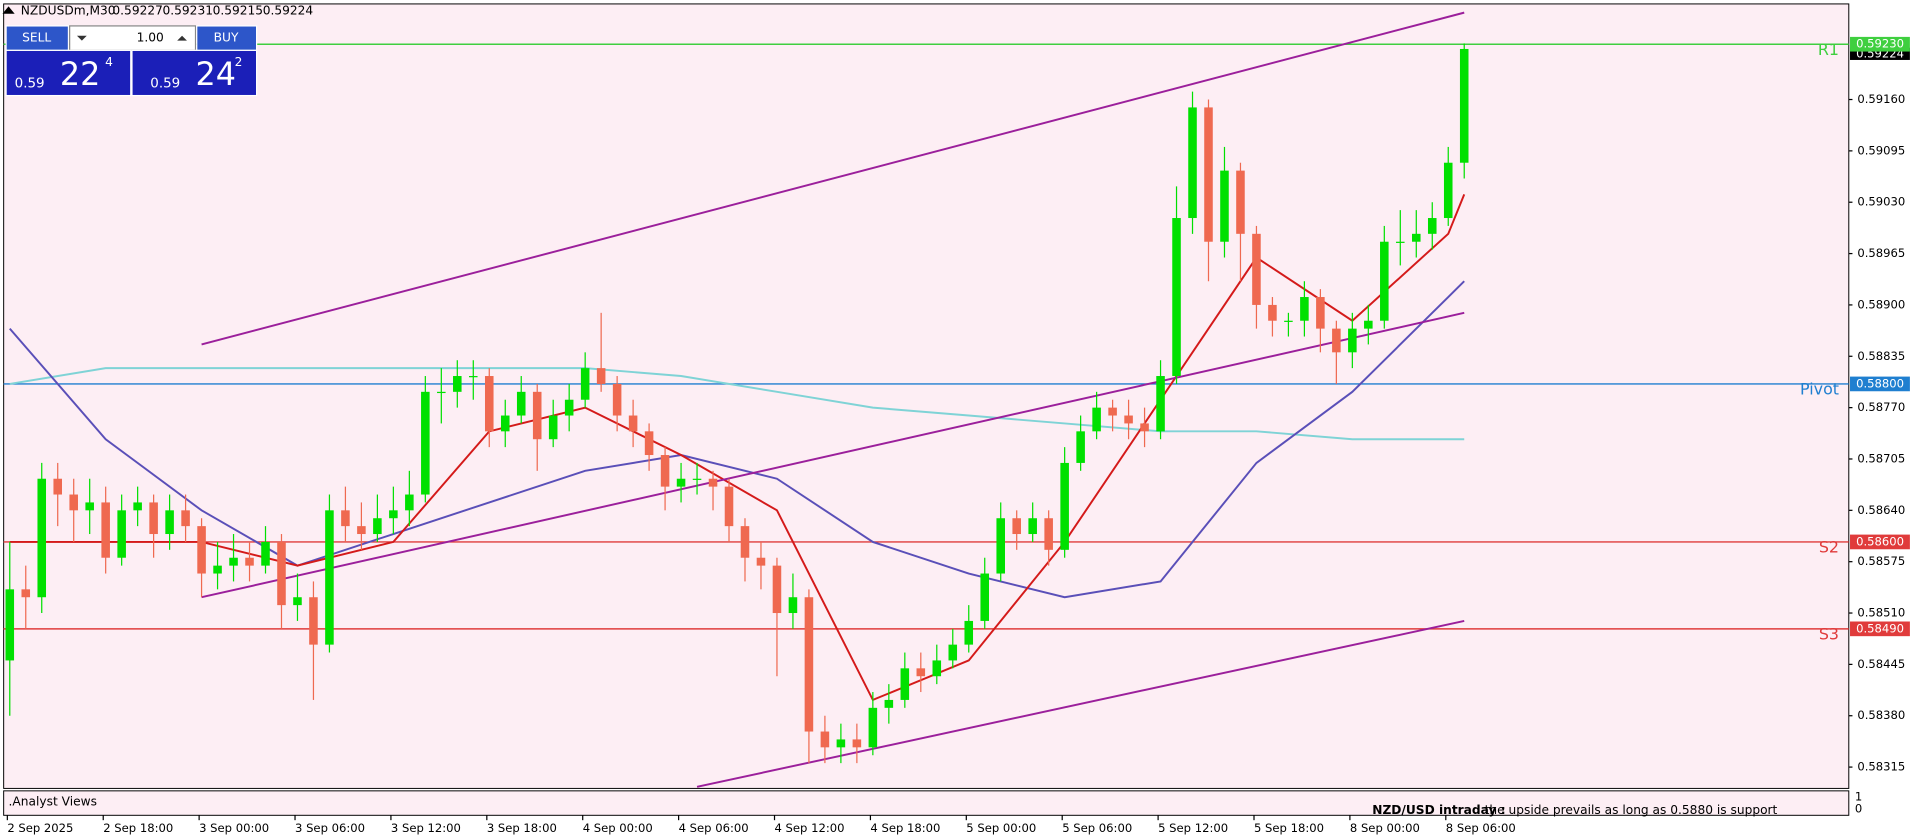 Image resolution: width=1916 pixels, height=840 pixels. I want to click on y-tick-label: 0.58380, so click(1881, 715).